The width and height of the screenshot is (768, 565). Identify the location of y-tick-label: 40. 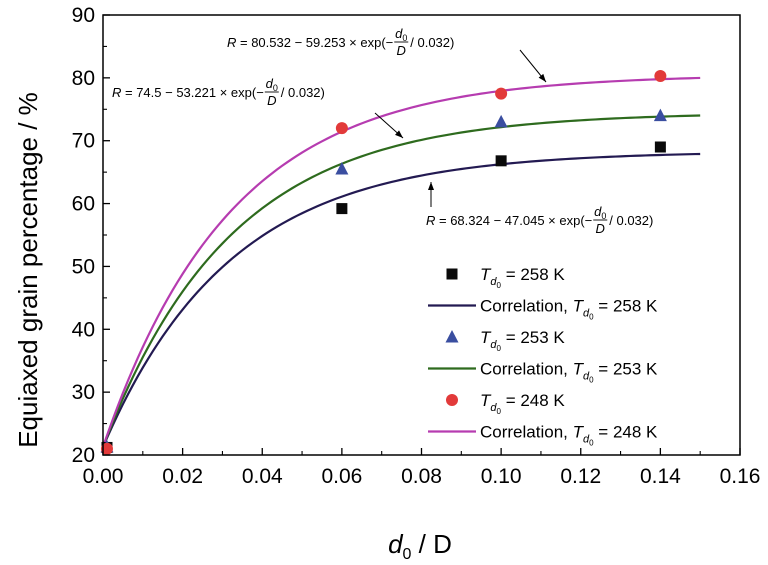
(83, 329).